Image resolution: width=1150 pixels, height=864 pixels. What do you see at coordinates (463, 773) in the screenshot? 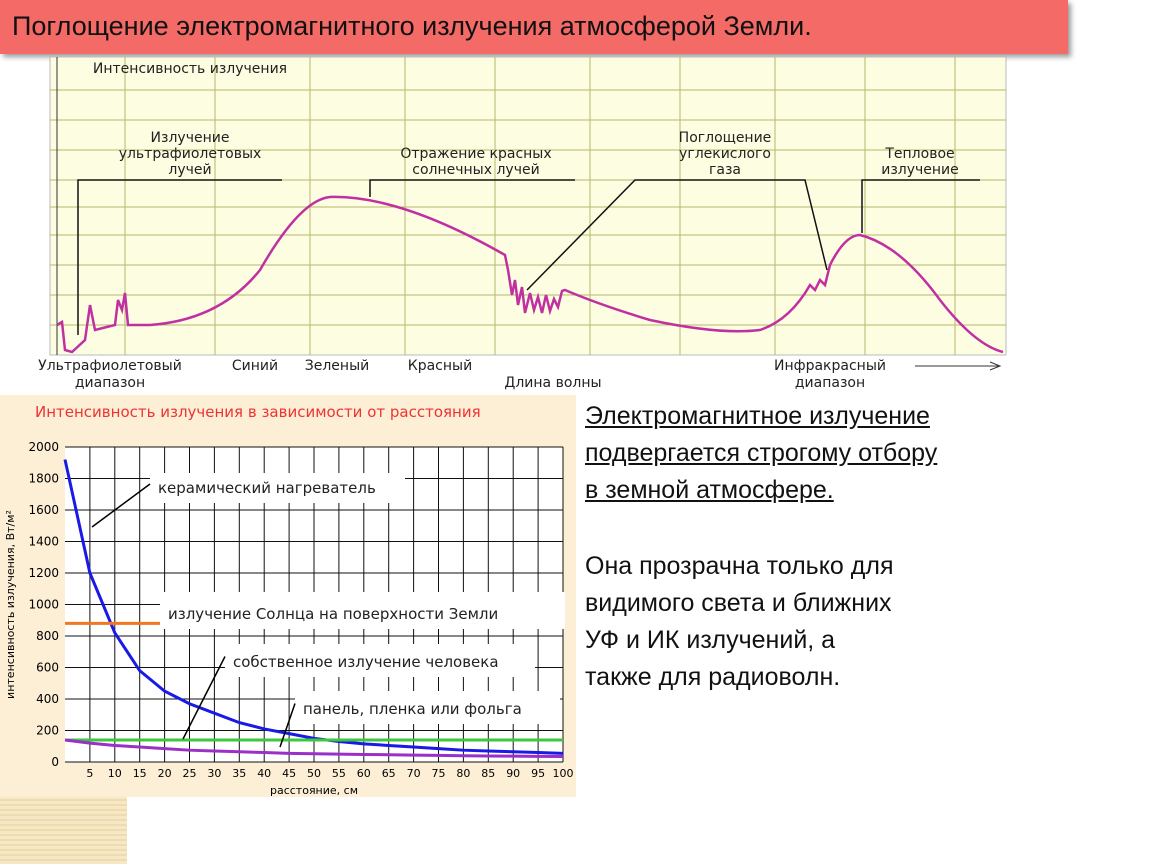
I see `x-tick-label: 80` at bounding box center [463, 773].